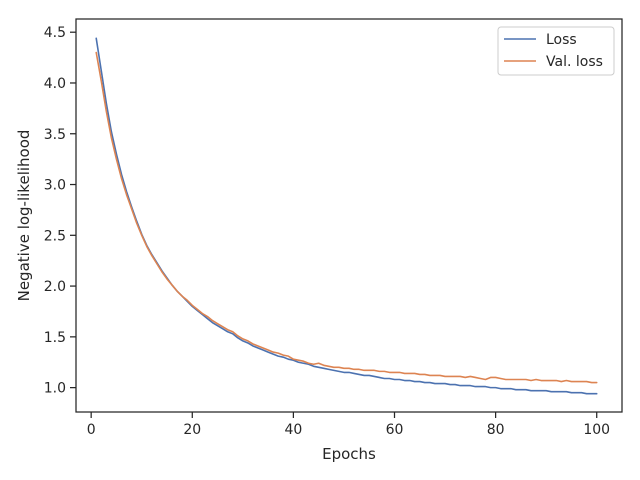 This screenshot has width=640, height=480. Describe the element at coordinates (556, 51) in the screenshot. I see `legend: Loss Val. loss` at that location.